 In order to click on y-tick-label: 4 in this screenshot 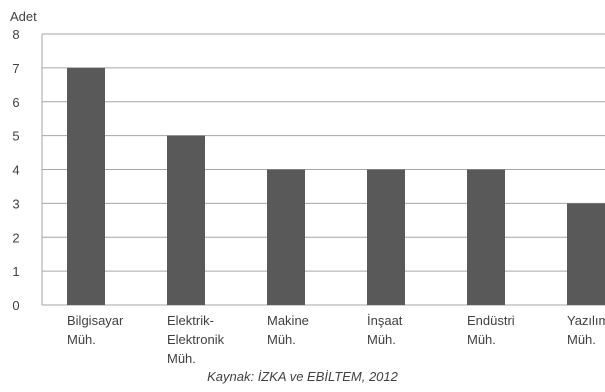, I will do `click(15, 170)`.